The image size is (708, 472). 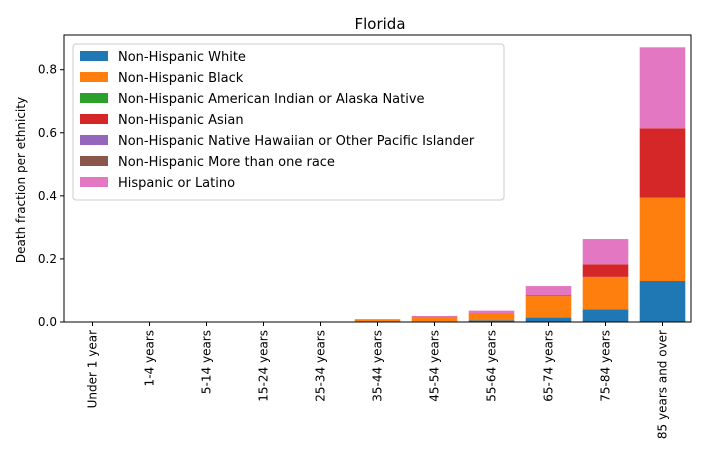 I want to click on chart-title: Florida, so click(x=379, y=24).